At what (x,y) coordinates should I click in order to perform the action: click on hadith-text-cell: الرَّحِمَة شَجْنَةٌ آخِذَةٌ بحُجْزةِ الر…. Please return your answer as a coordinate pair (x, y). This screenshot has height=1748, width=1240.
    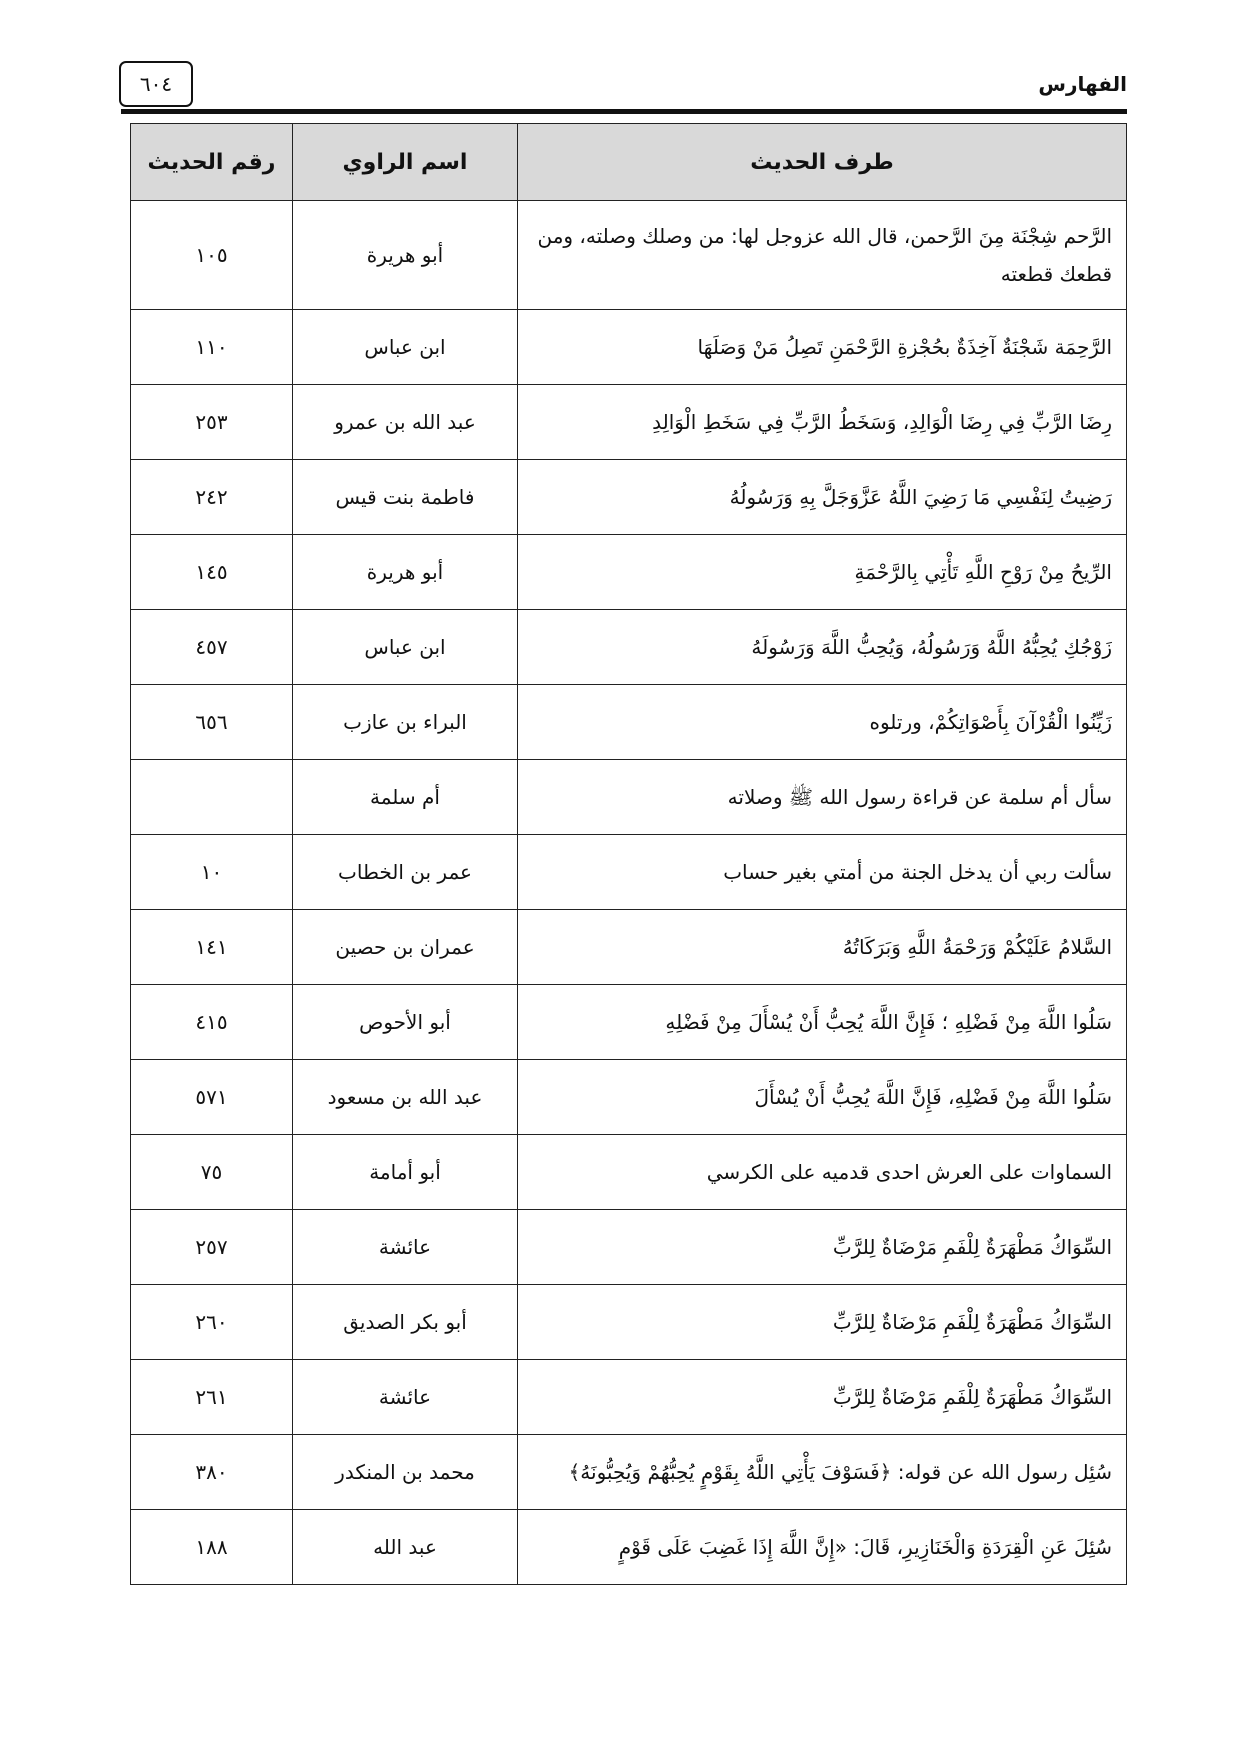
    Looking at the image, I should click on (822, 347).